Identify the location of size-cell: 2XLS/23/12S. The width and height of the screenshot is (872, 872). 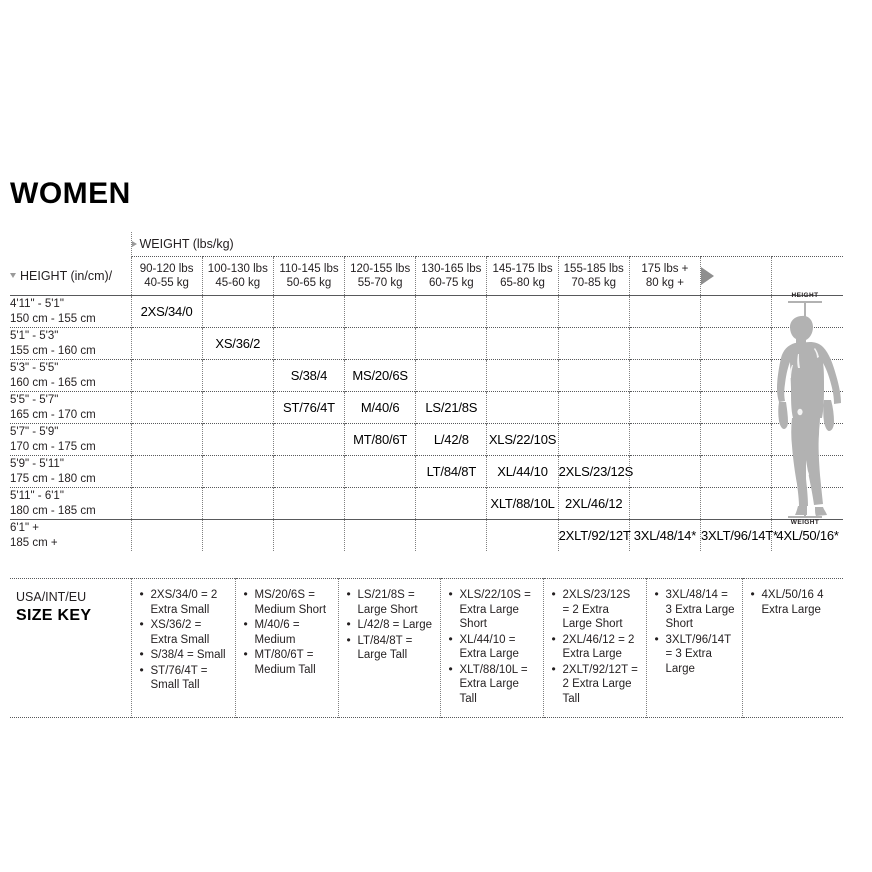
(595, 471).